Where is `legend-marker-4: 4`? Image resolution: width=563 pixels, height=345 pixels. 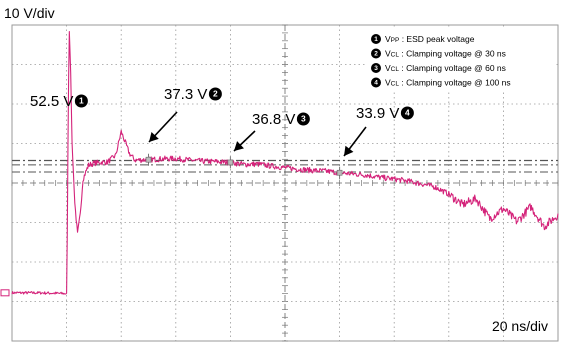 legend-marker-4: 4 is located at coordinates (376, 82).